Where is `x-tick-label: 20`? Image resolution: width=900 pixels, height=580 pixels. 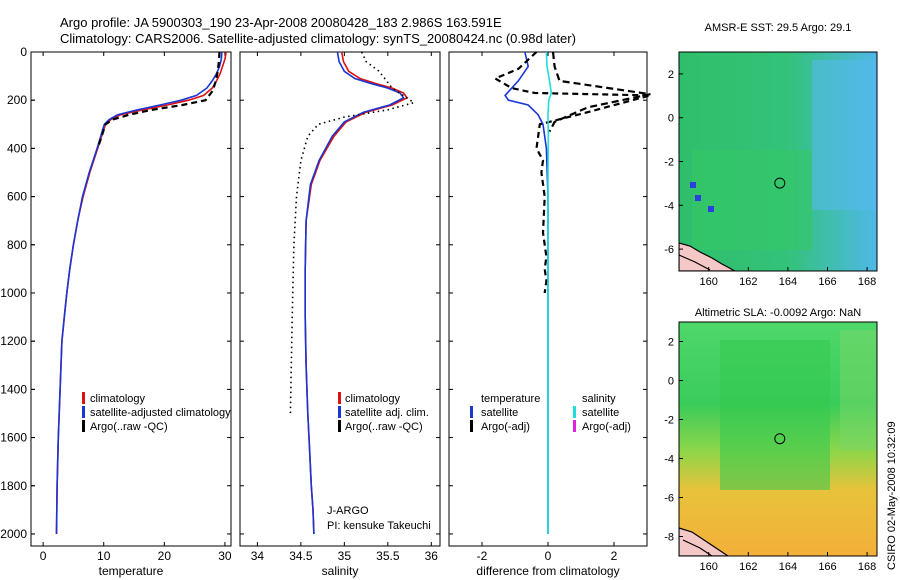
x-tick-label: 20 is located at coordinates (165, 556).